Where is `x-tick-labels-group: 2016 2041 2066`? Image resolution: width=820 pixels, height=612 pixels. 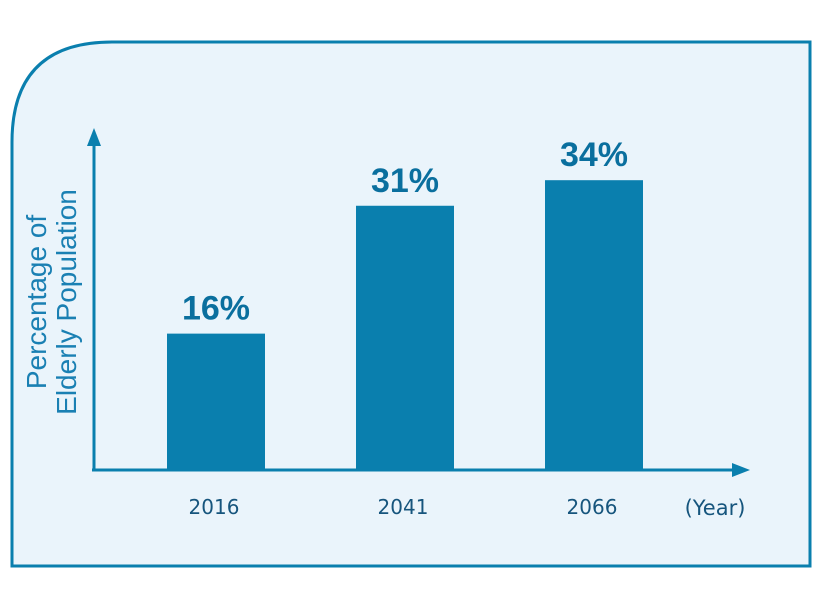 x-tick-labels-group: 2016 2041 2066 is located at coordinates (403, 507).